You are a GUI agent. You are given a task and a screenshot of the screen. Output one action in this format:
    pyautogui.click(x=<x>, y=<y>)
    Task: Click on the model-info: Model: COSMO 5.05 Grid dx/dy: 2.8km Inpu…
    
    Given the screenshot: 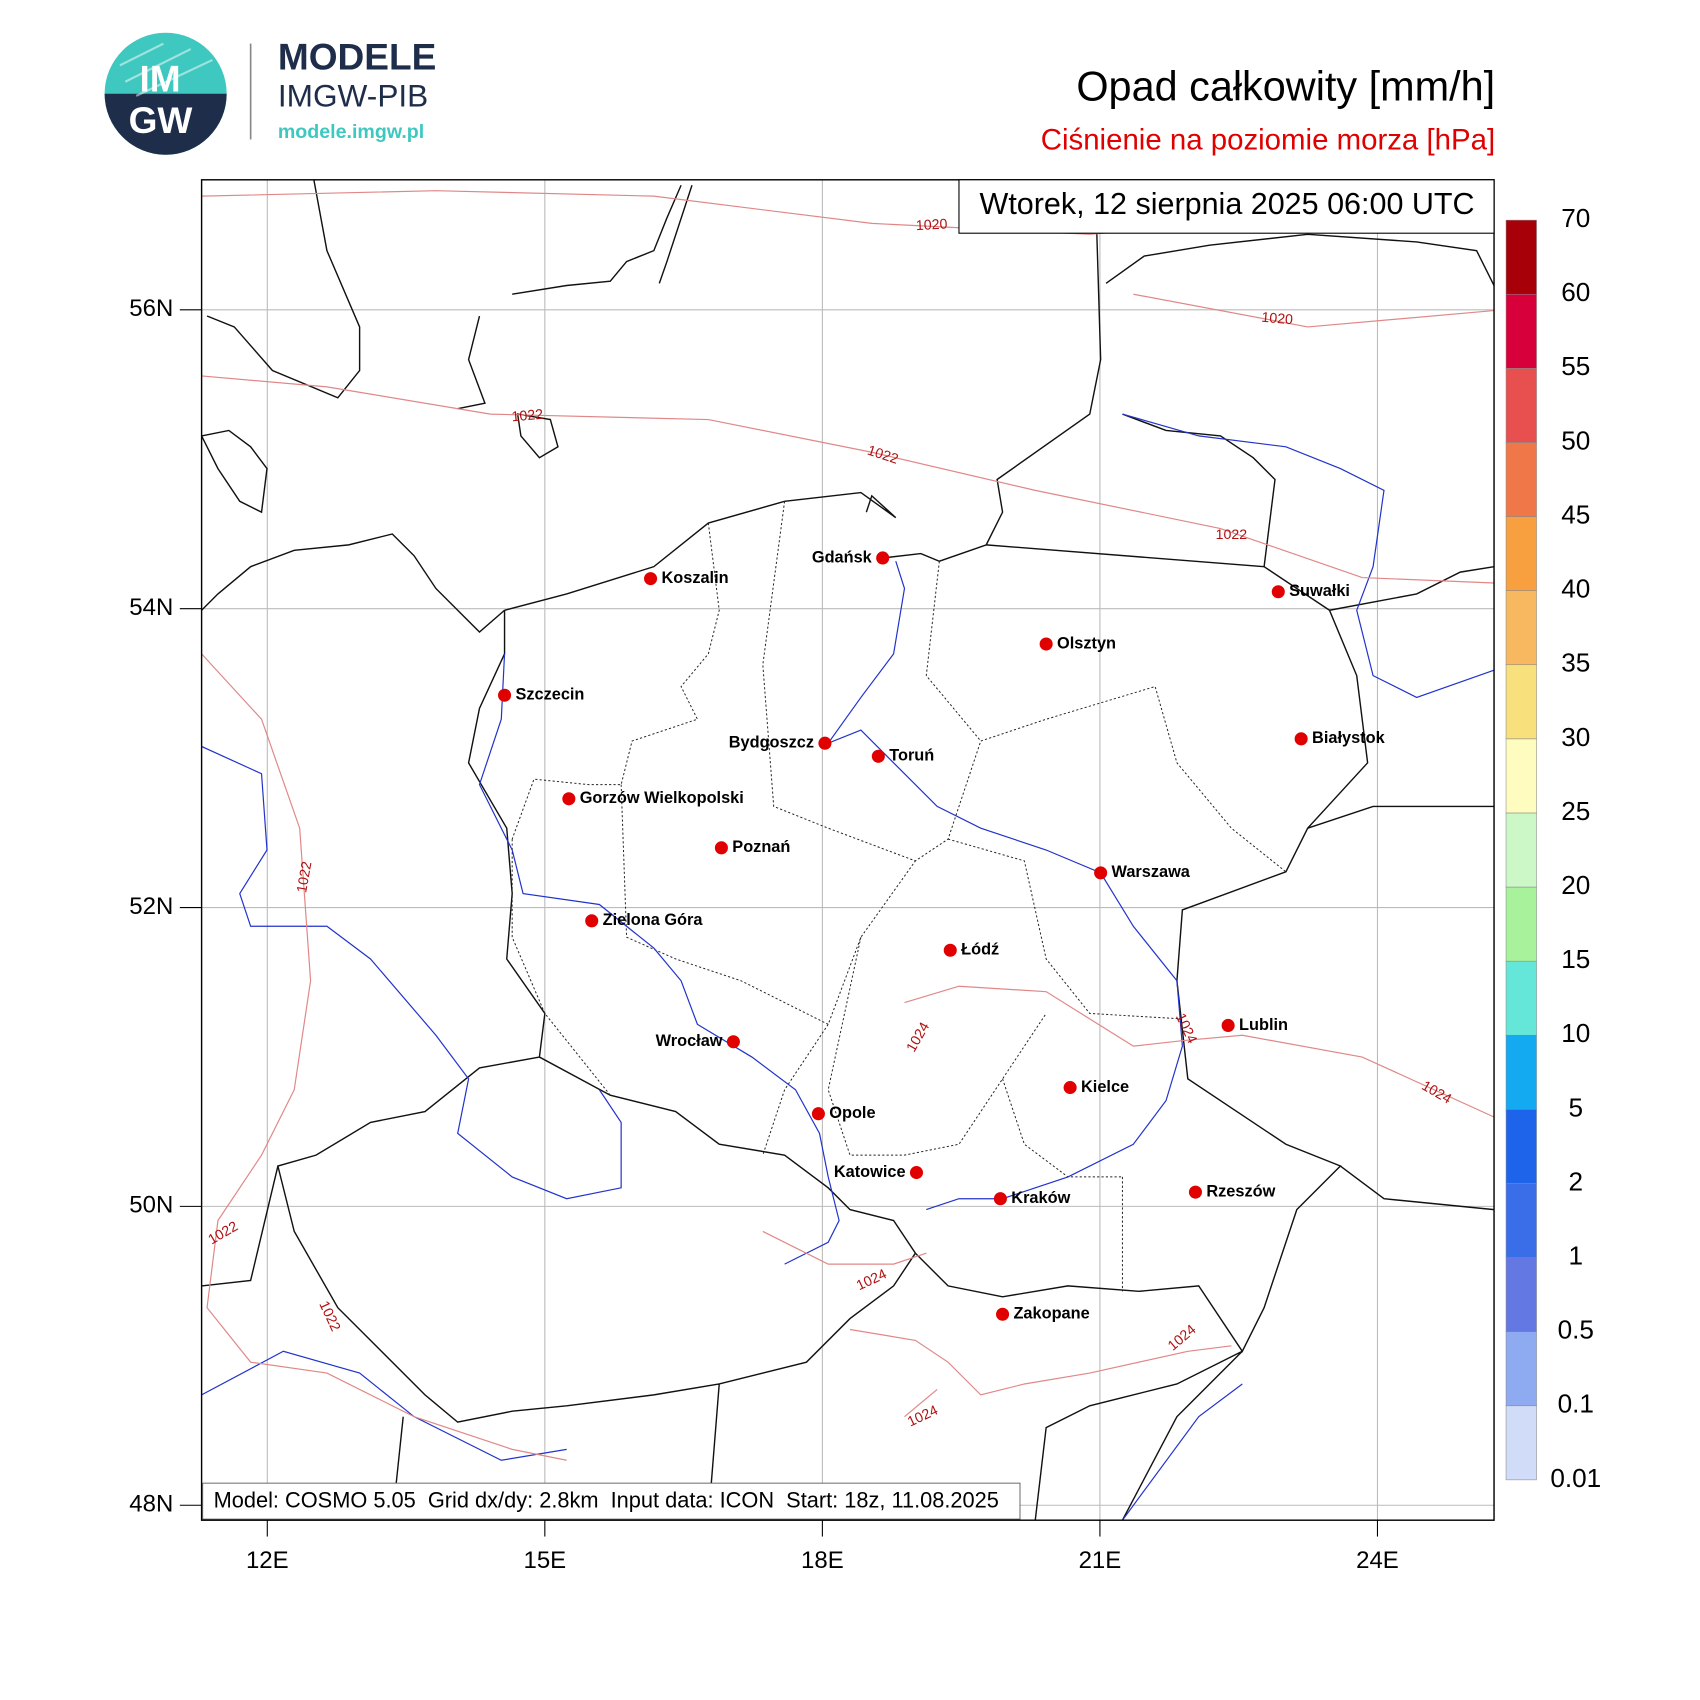 What is the action you would take?
    pyautogui.click(x=606, y=1499)
    